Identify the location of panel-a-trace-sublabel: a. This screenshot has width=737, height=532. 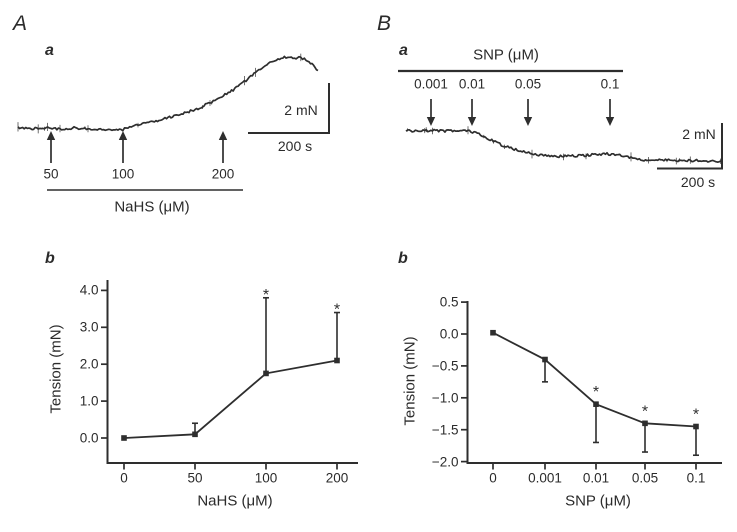
(49, 50).